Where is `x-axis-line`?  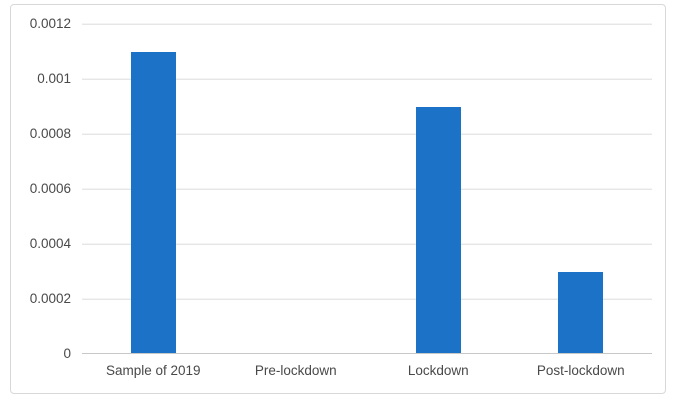 x-axis-line is located at coordinates (367, 353).